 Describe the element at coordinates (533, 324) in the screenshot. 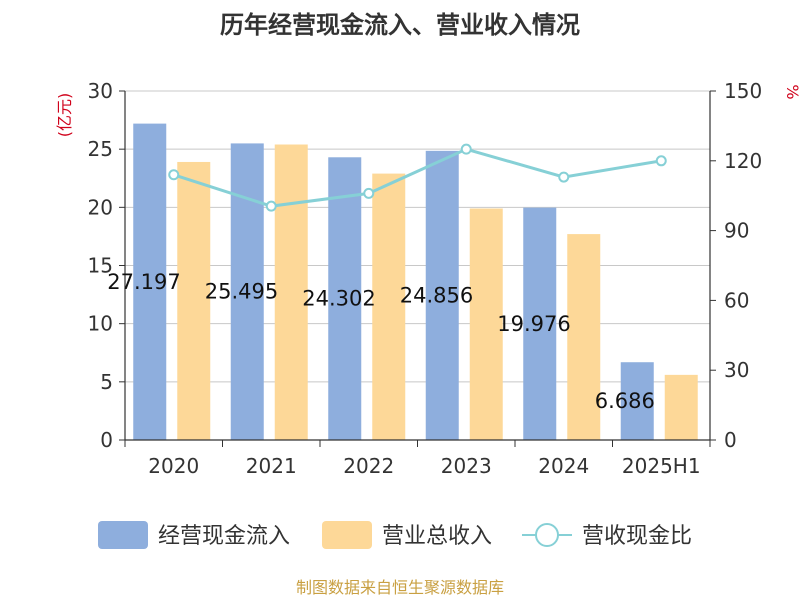

I see `data-label-cash-inflow: 19.976` at that location.